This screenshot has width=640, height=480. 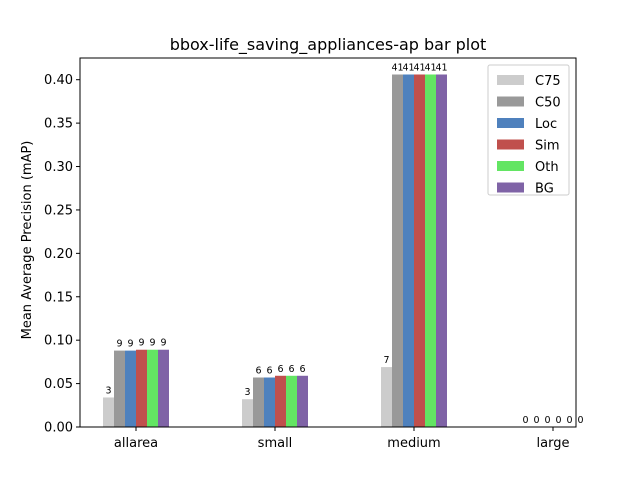 What do you see at coordinates (119, 388) in the screenshot?
I see `bar-c50-allarea` at bounding box center [119, 388].